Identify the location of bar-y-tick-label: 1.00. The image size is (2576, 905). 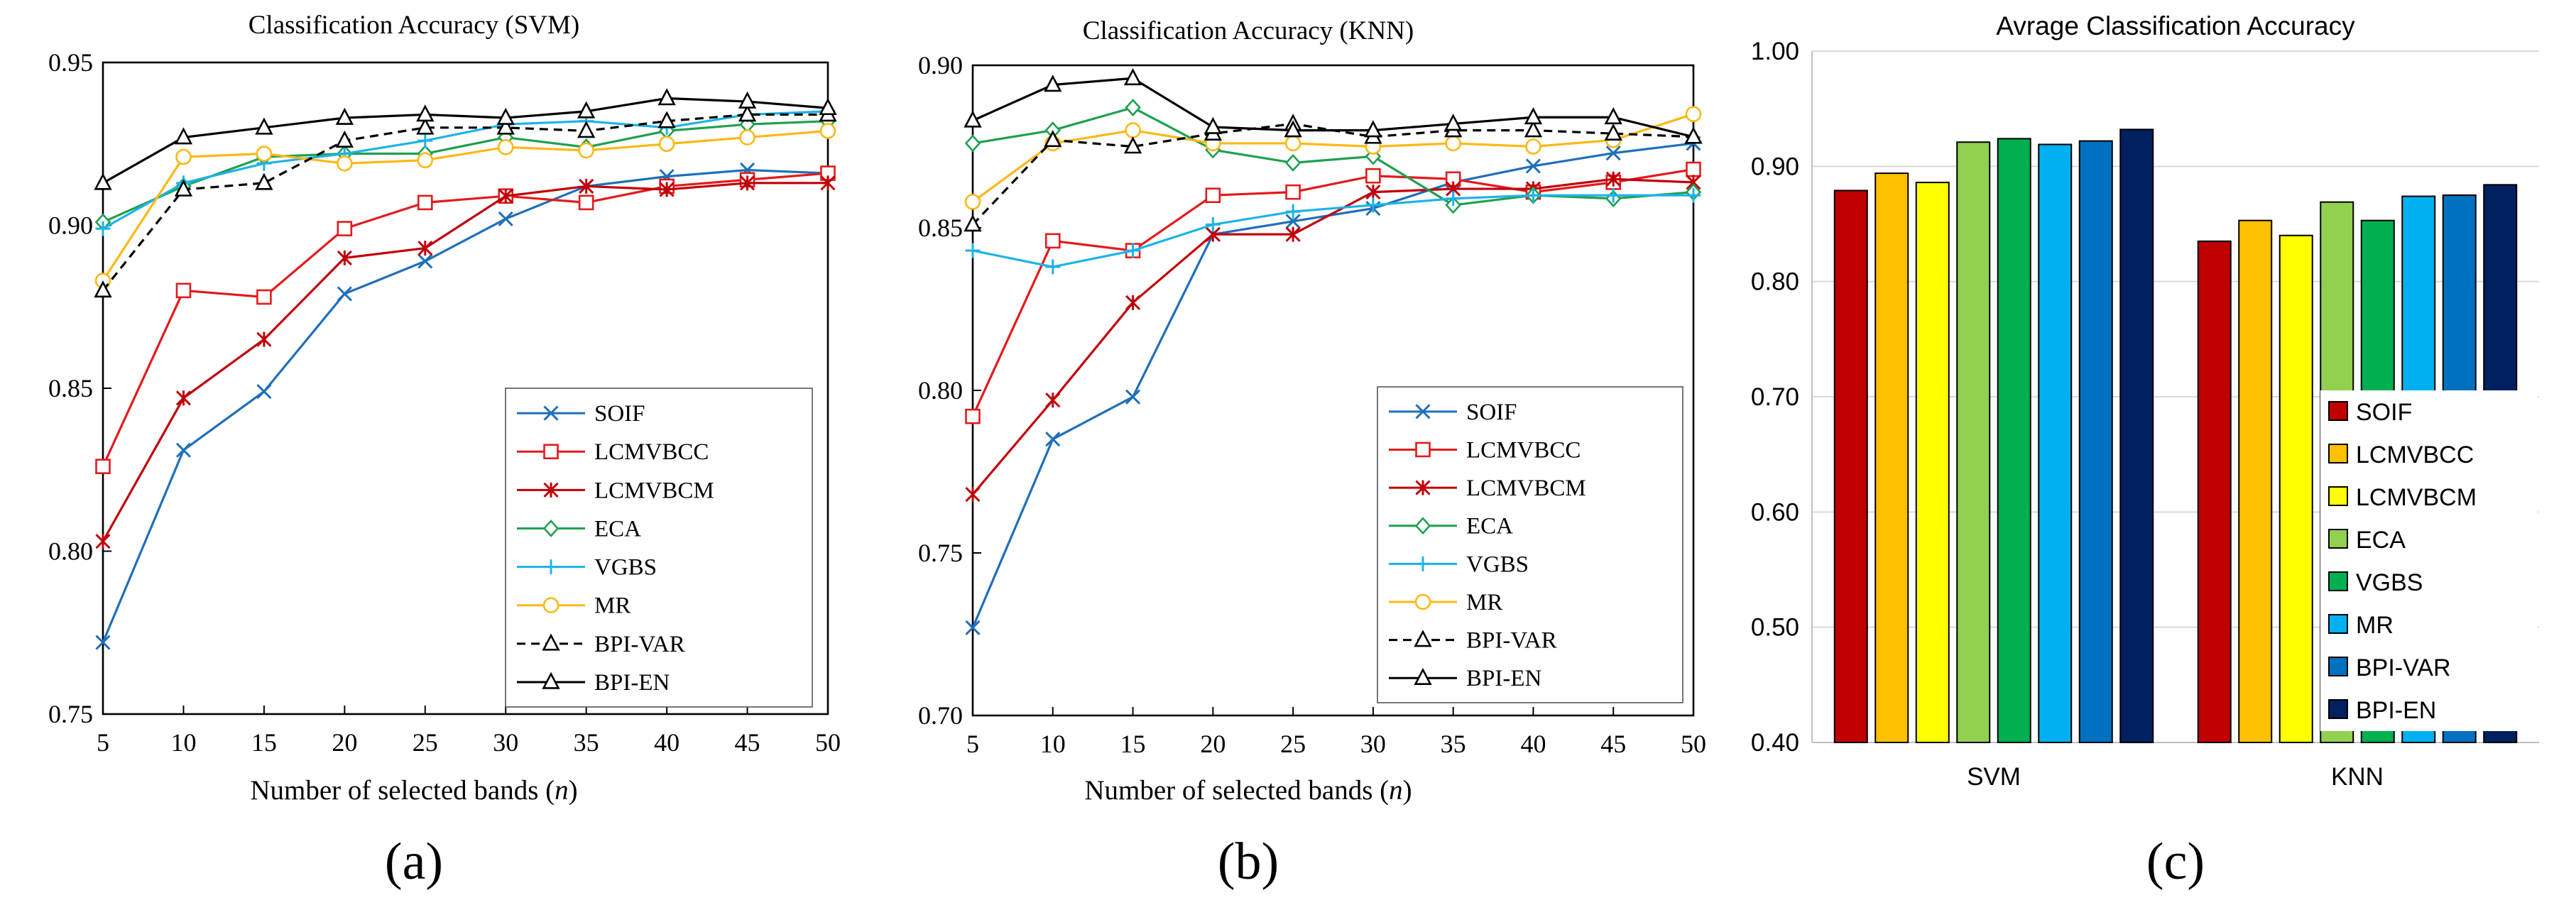
(1775, 51).